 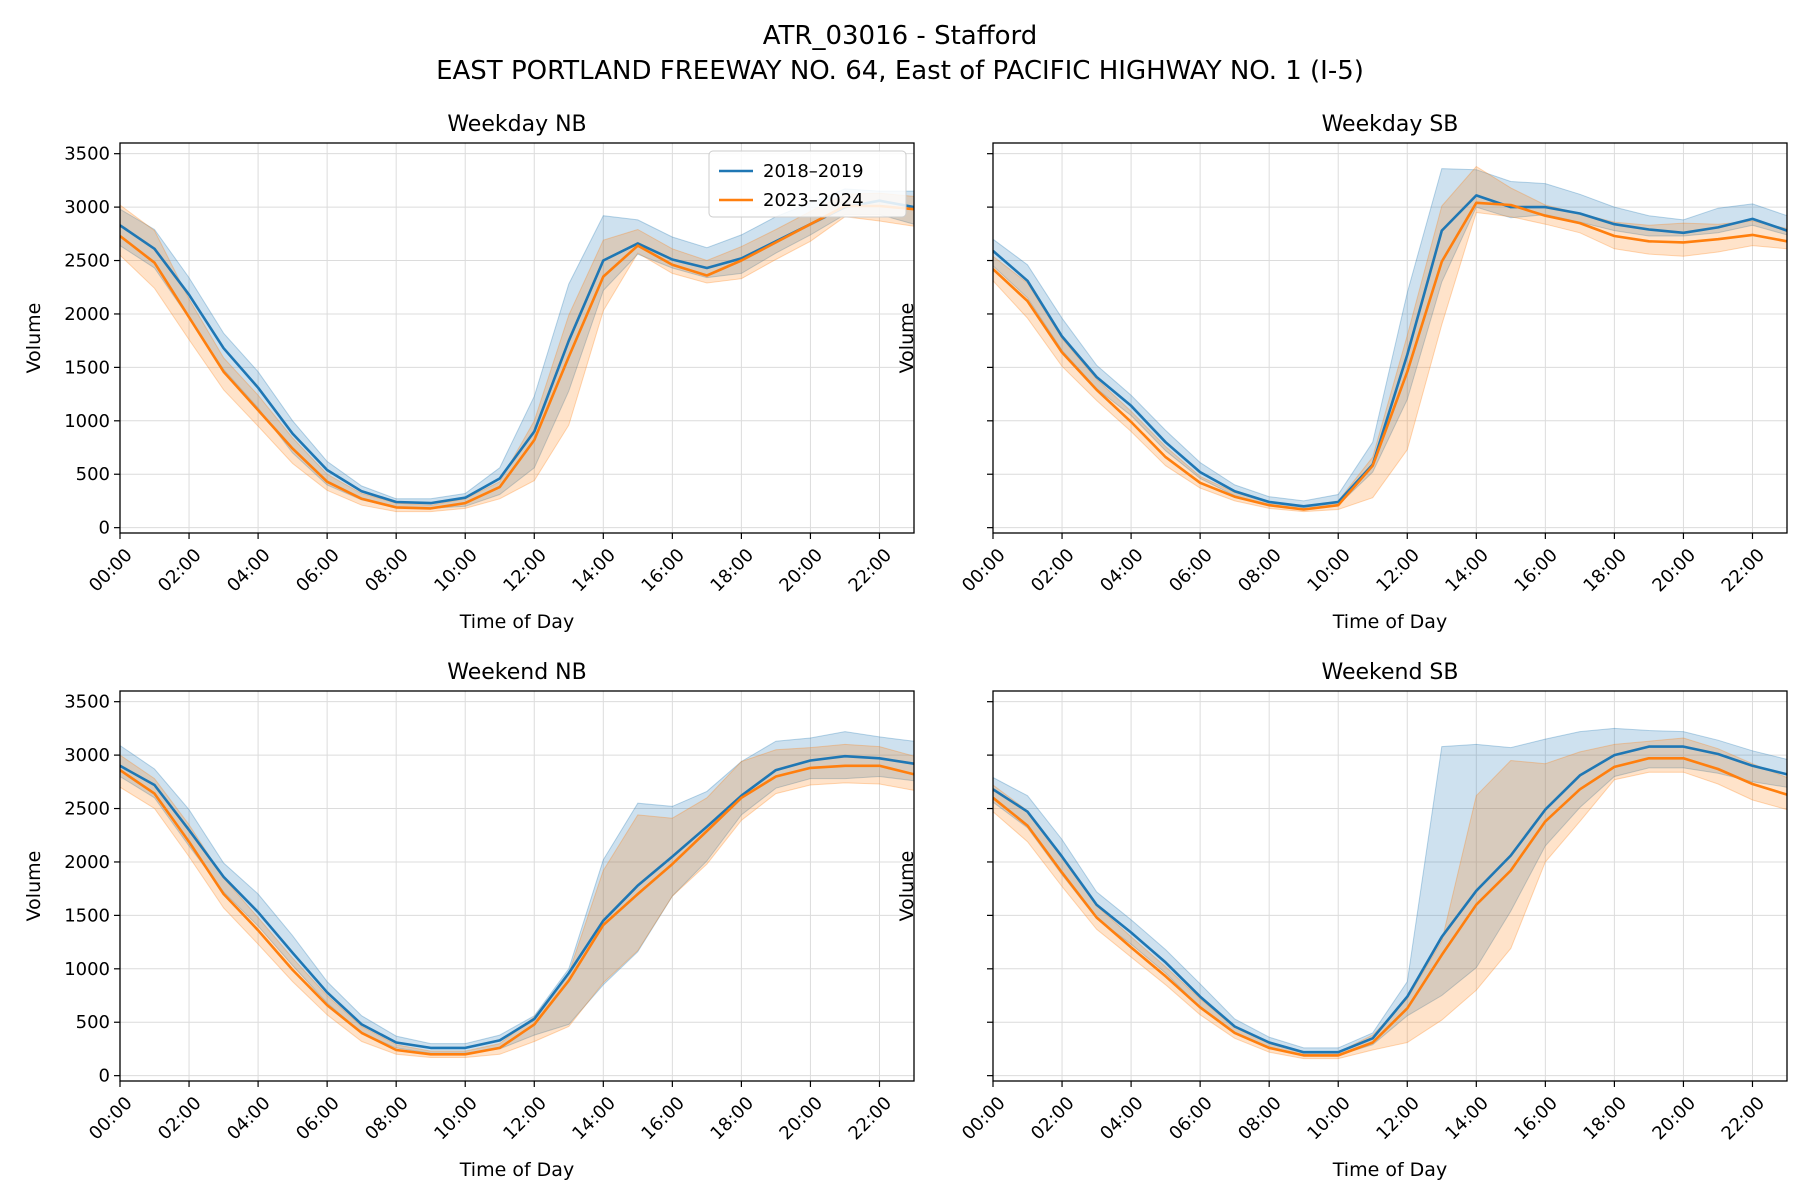 I want to click on legend-box, so click(x=807, y=184).